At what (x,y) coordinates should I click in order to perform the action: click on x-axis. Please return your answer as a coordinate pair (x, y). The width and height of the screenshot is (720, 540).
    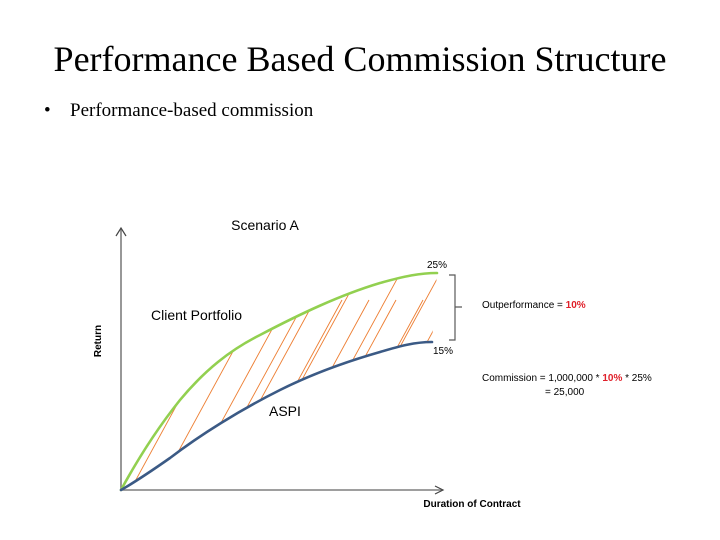
    Looking at the image, I should click on (283, 490).